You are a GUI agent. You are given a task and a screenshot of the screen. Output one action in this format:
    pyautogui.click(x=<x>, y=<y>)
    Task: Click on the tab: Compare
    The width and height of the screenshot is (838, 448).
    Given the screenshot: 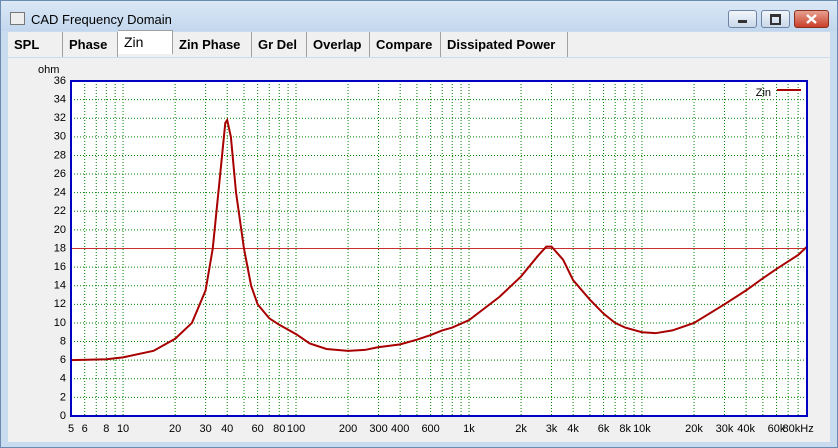 What is the action you would take?
    pyautogui.click(x=405, y=44)
    